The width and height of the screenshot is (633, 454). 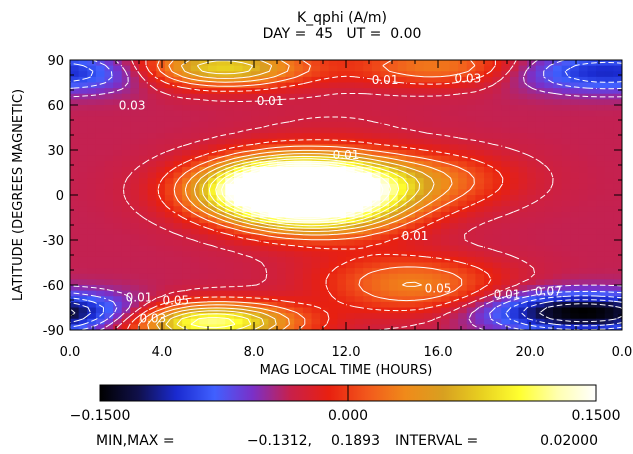 I want to click on colorbar-mid-label: 0.000, so click(x=348, y=416).